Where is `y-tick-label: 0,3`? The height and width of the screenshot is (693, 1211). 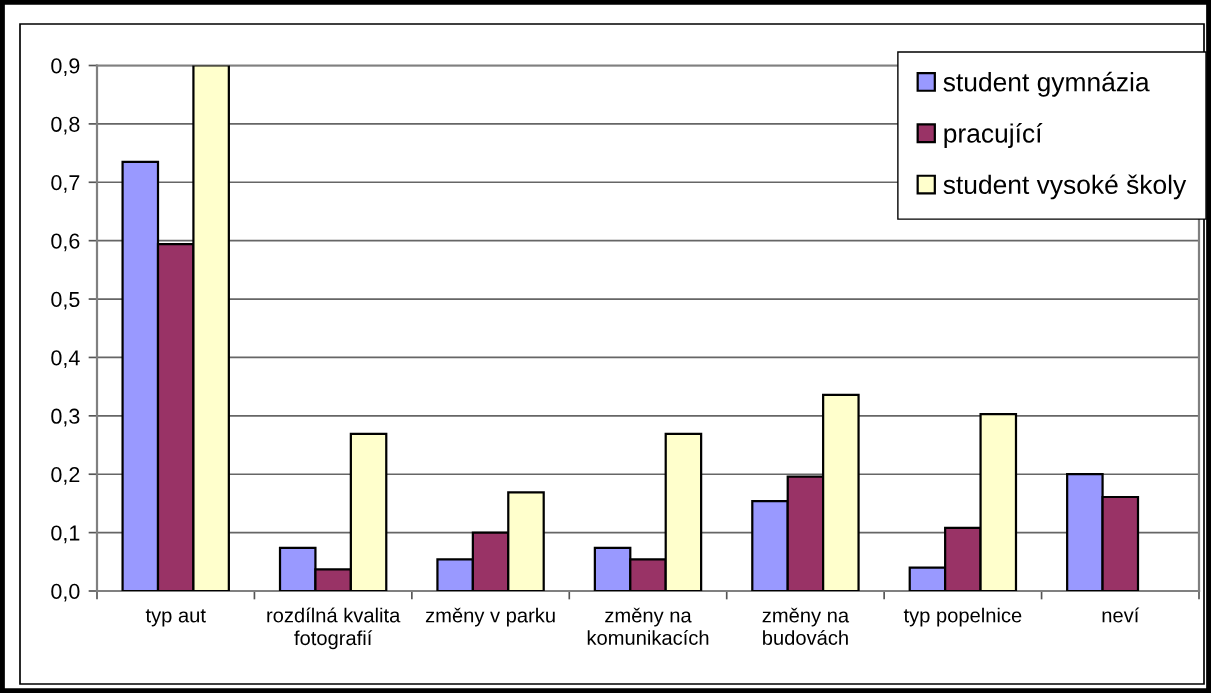
y-tick-label: 0,3 is located at coordinates (65, 417).